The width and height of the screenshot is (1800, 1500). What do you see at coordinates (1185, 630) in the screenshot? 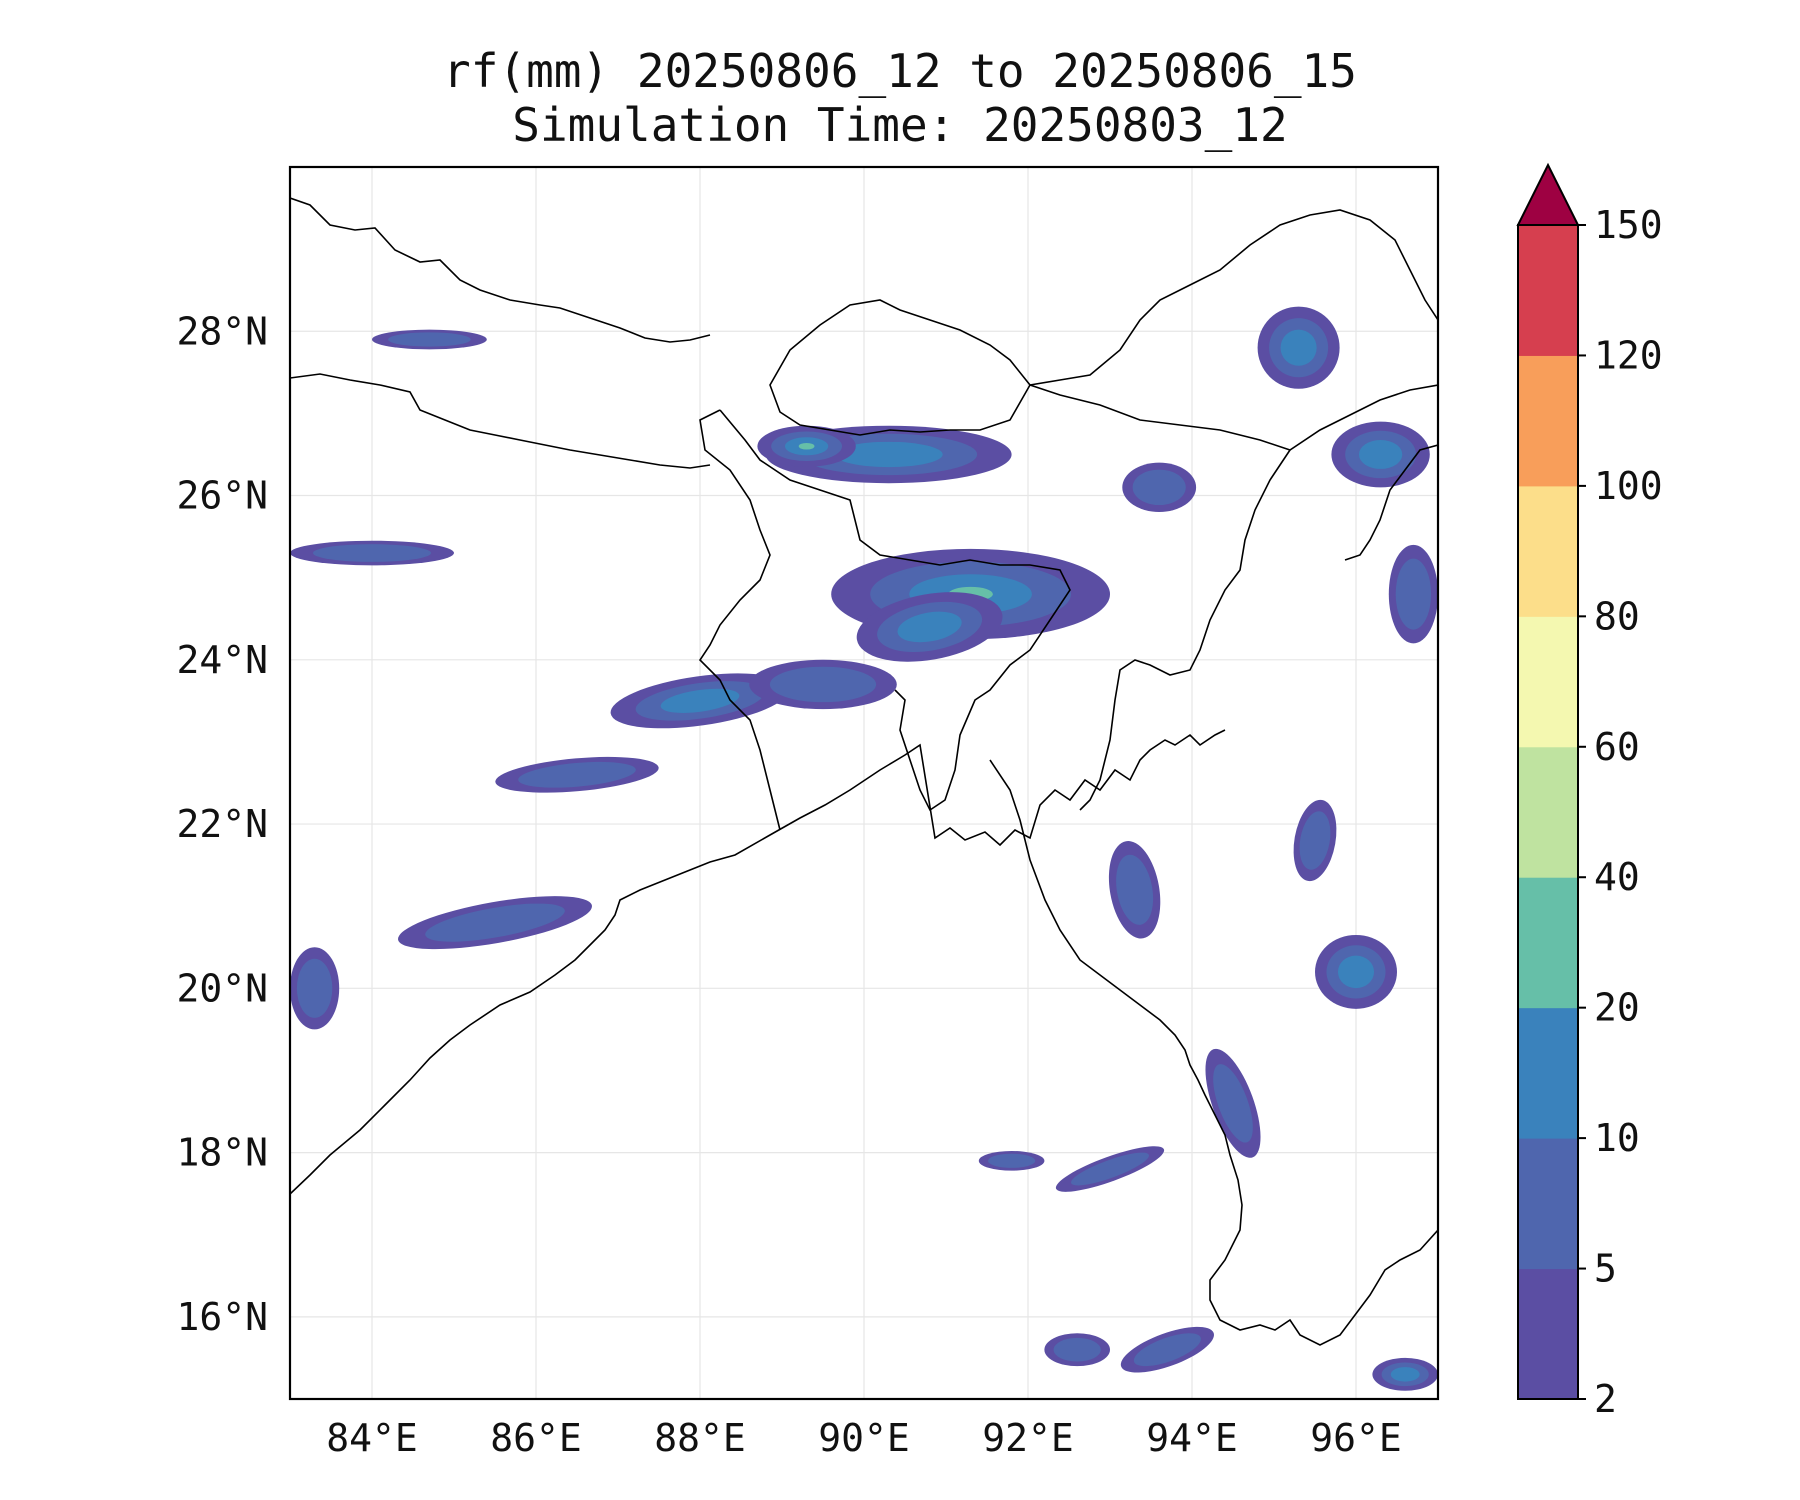
I see `myanmar-border` at bounding box center [1185, 630].